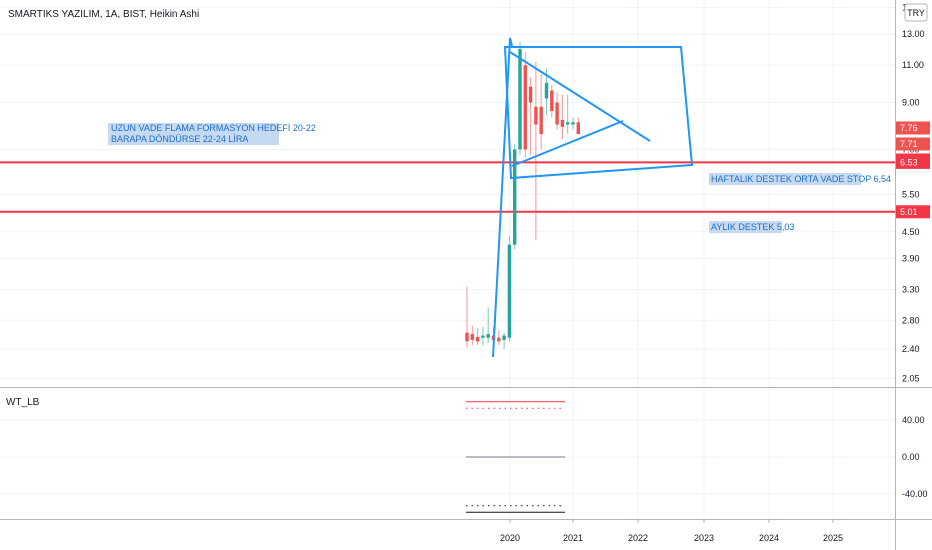  Describe the element at coordinates (580, 96) in the screenshot. I see `triangle-pattern` at that location.